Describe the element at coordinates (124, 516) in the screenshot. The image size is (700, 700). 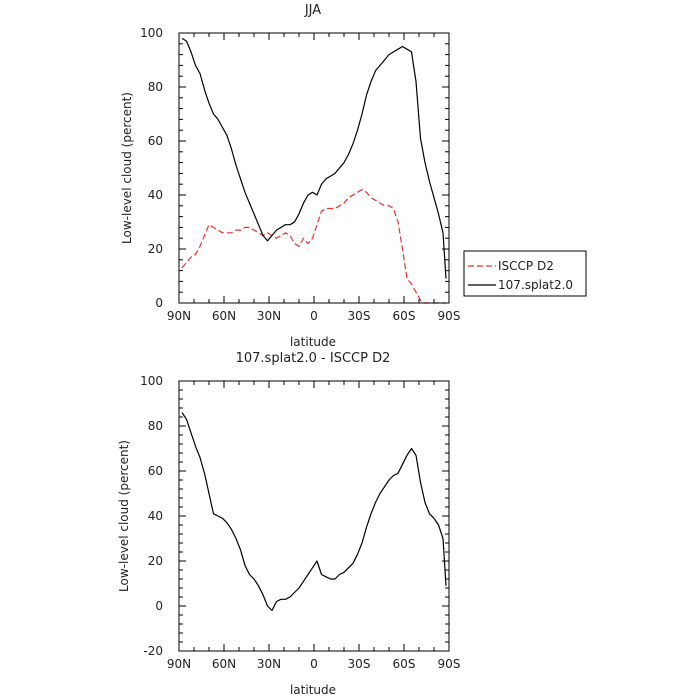
I see `y-axis-title-bottom: Low-level cloud (percent)` at that location.